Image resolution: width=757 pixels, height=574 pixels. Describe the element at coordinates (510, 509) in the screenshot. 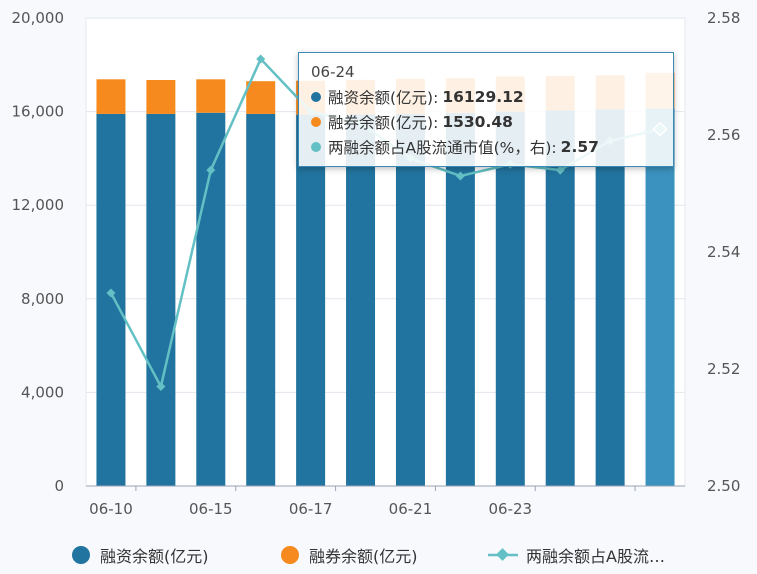

I see `x-tick-label: 06-23` at that location.